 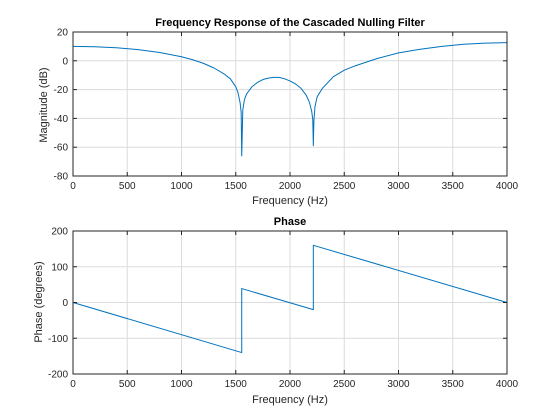 I want to click on y-axis-label: Phase (degrees), so click(x=39, y=301).